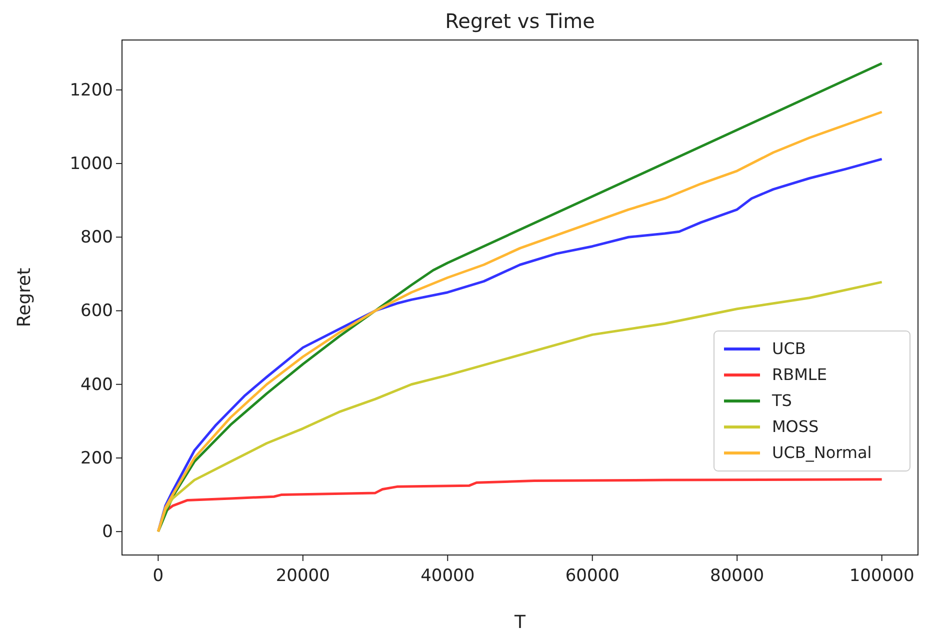 The width and height of the screenshot is (929, 637). I want to click on y-tick-label: 1200, so click(91, 90).